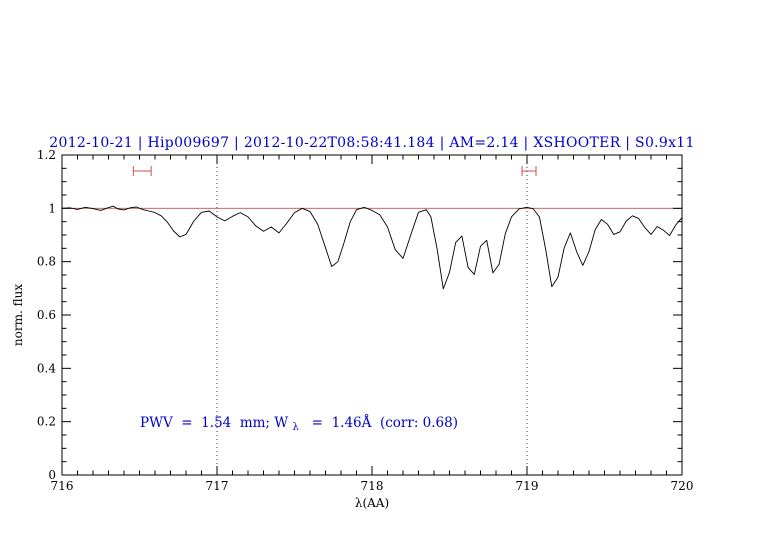  I want to click on y-tick-label: 0.2, so click(46, 422).